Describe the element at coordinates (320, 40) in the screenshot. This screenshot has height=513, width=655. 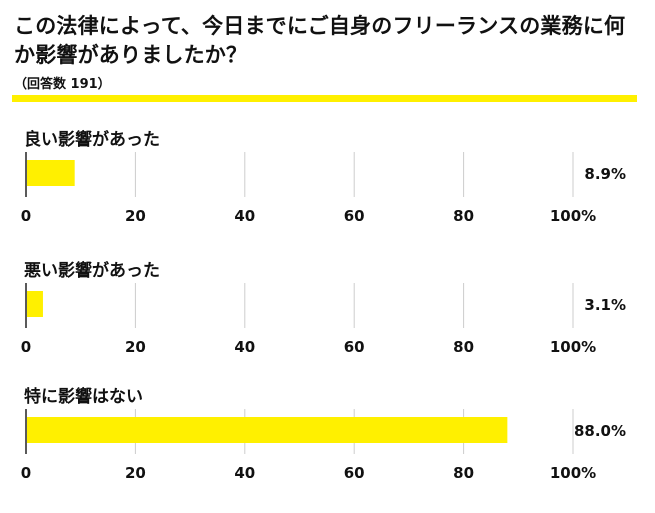
I see `chart-title: この法律によって、今日までにご自身のフリーランスの業務に何か影響がありましたか？` at that location.